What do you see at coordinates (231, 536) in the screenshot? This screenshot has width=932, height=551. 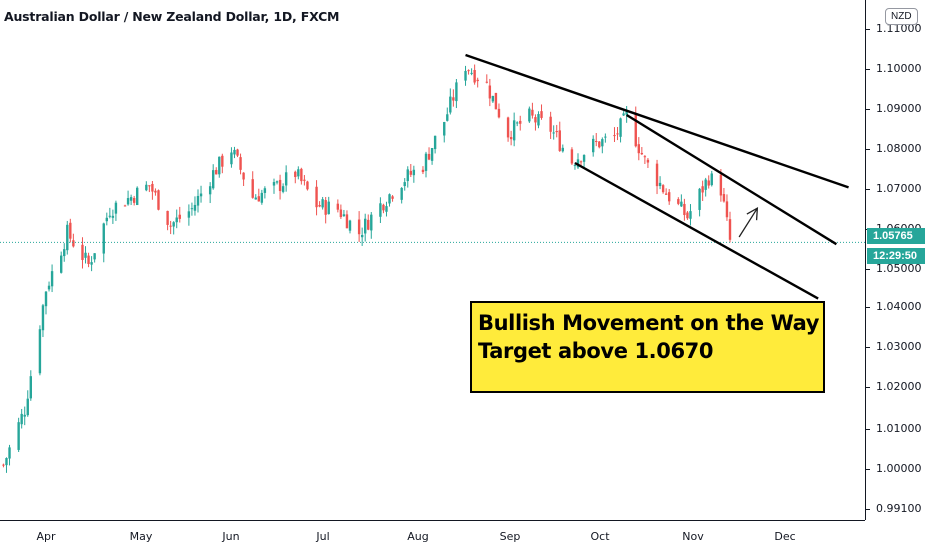 I see `time-tick: Jun` at bounding box center [231, 536].